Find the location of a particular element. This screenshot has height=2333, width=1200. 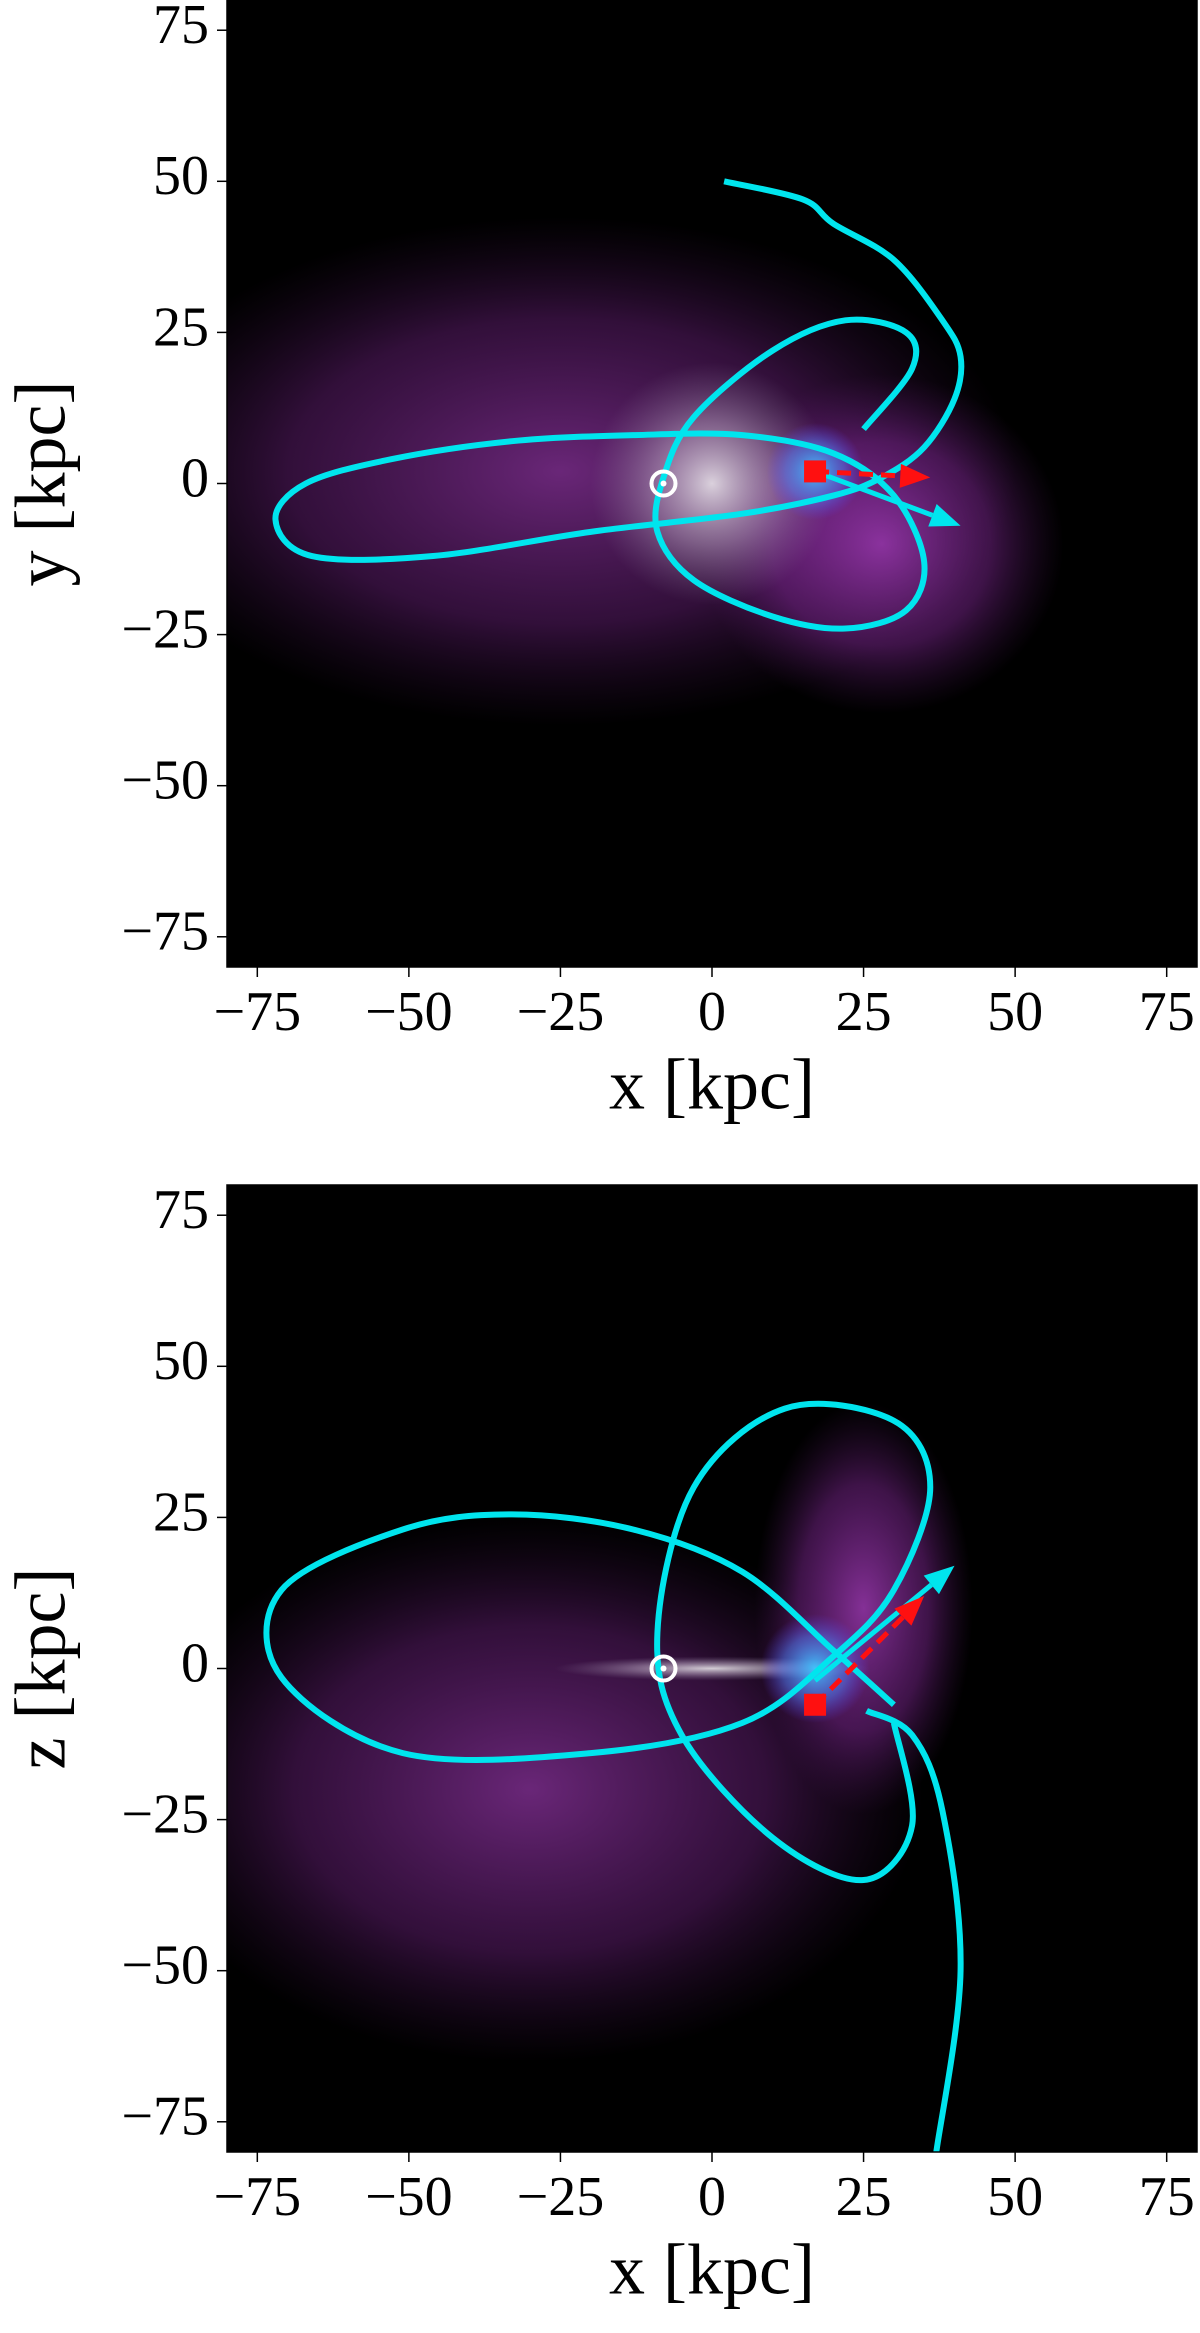

y-axis-label: y [kpc] is located at coordinates (41, 484).